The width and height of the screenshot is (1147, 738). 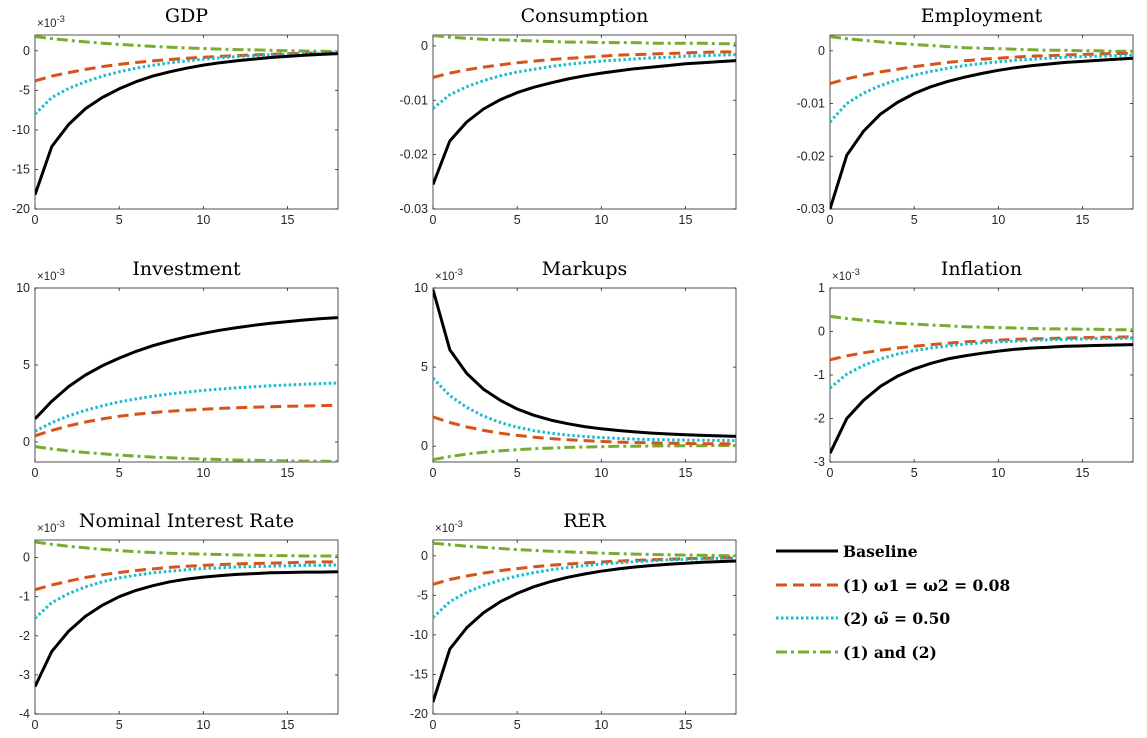 What do you see at coordinates (821, 288) in the screenshot?
I see `y-tick-label: 1` at bounding box center [821, 288].